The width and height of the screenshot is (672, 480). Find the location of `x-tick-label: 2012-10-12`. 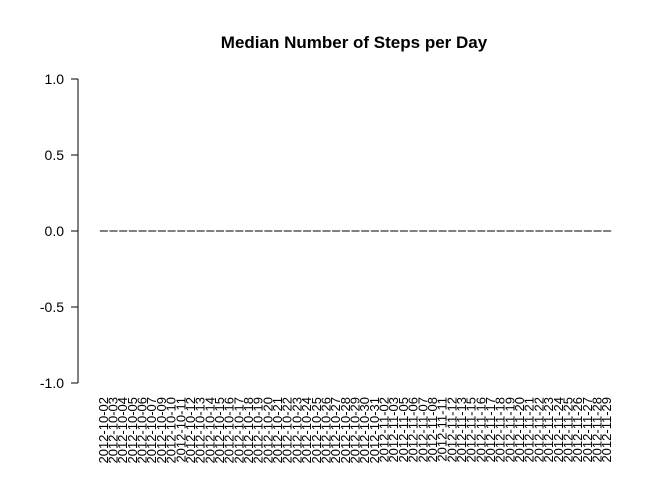

x-tick-label: 2012-10-12 is located at coordinates (190, 430).